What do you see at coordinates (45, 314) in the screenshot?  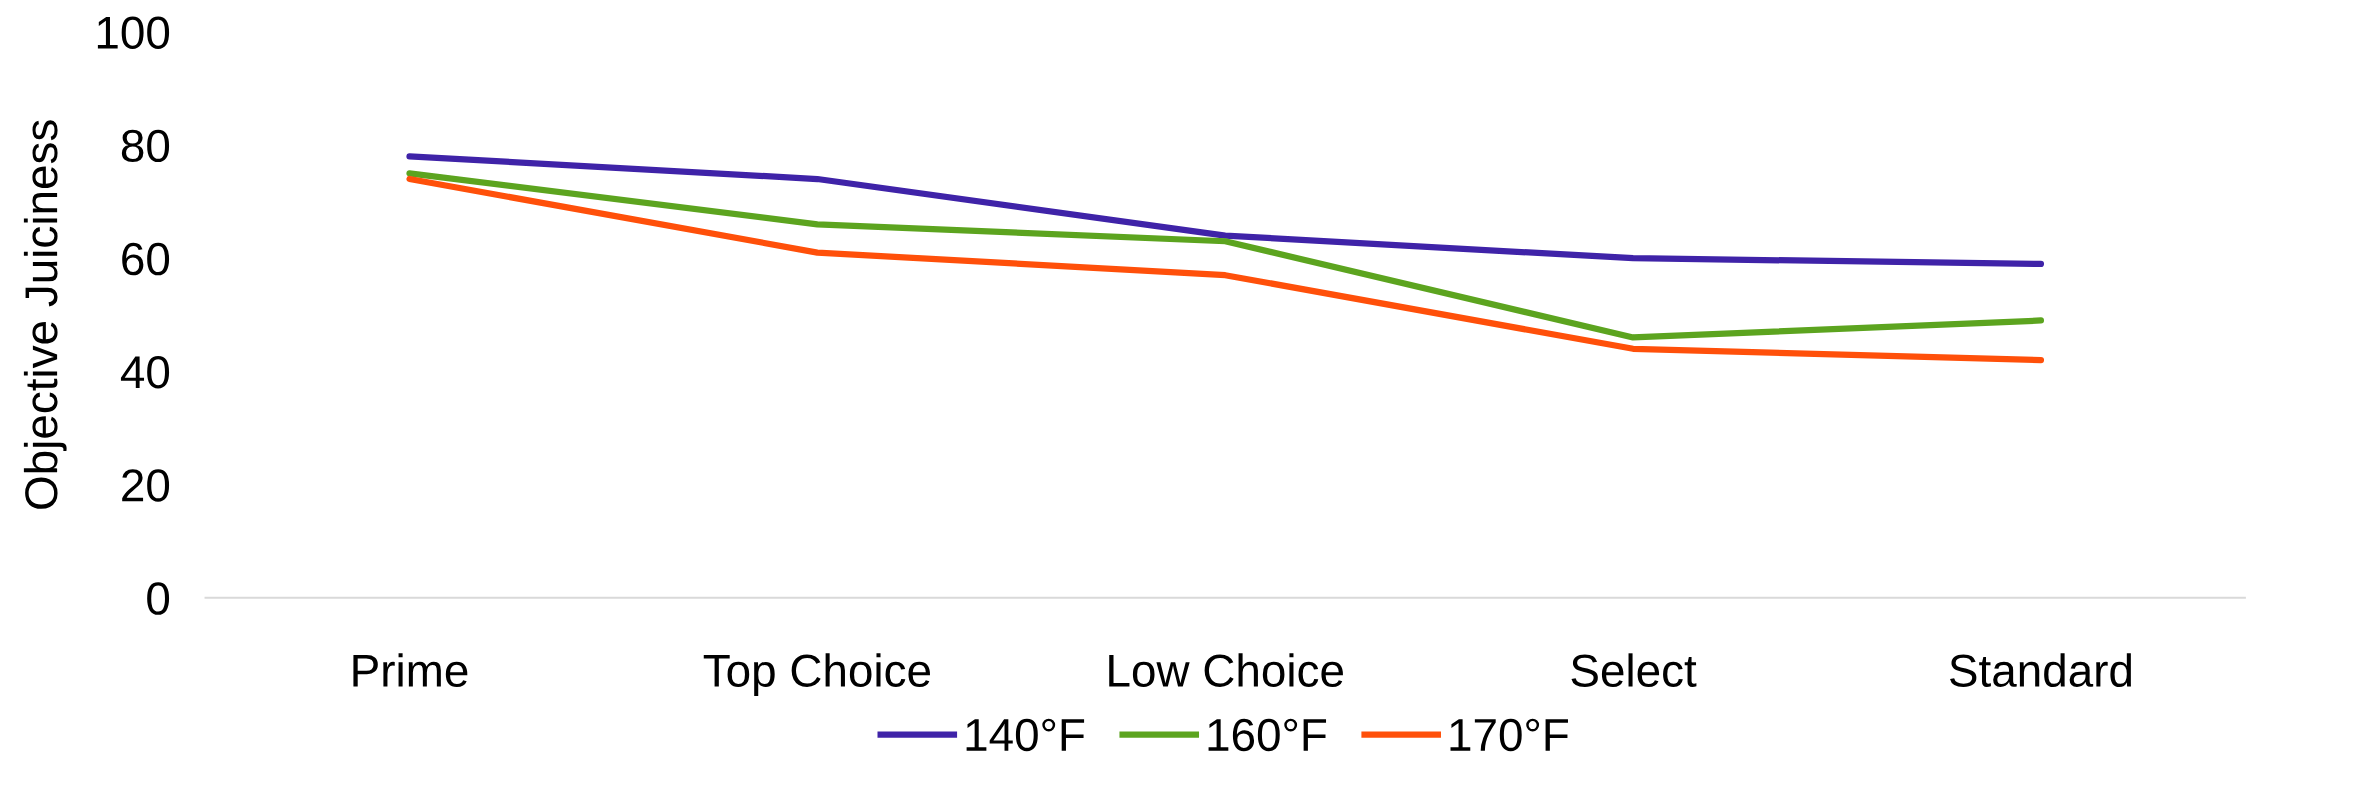 I see `y-axis-title: Objective Juiciness` at bounding box center [45, 314].